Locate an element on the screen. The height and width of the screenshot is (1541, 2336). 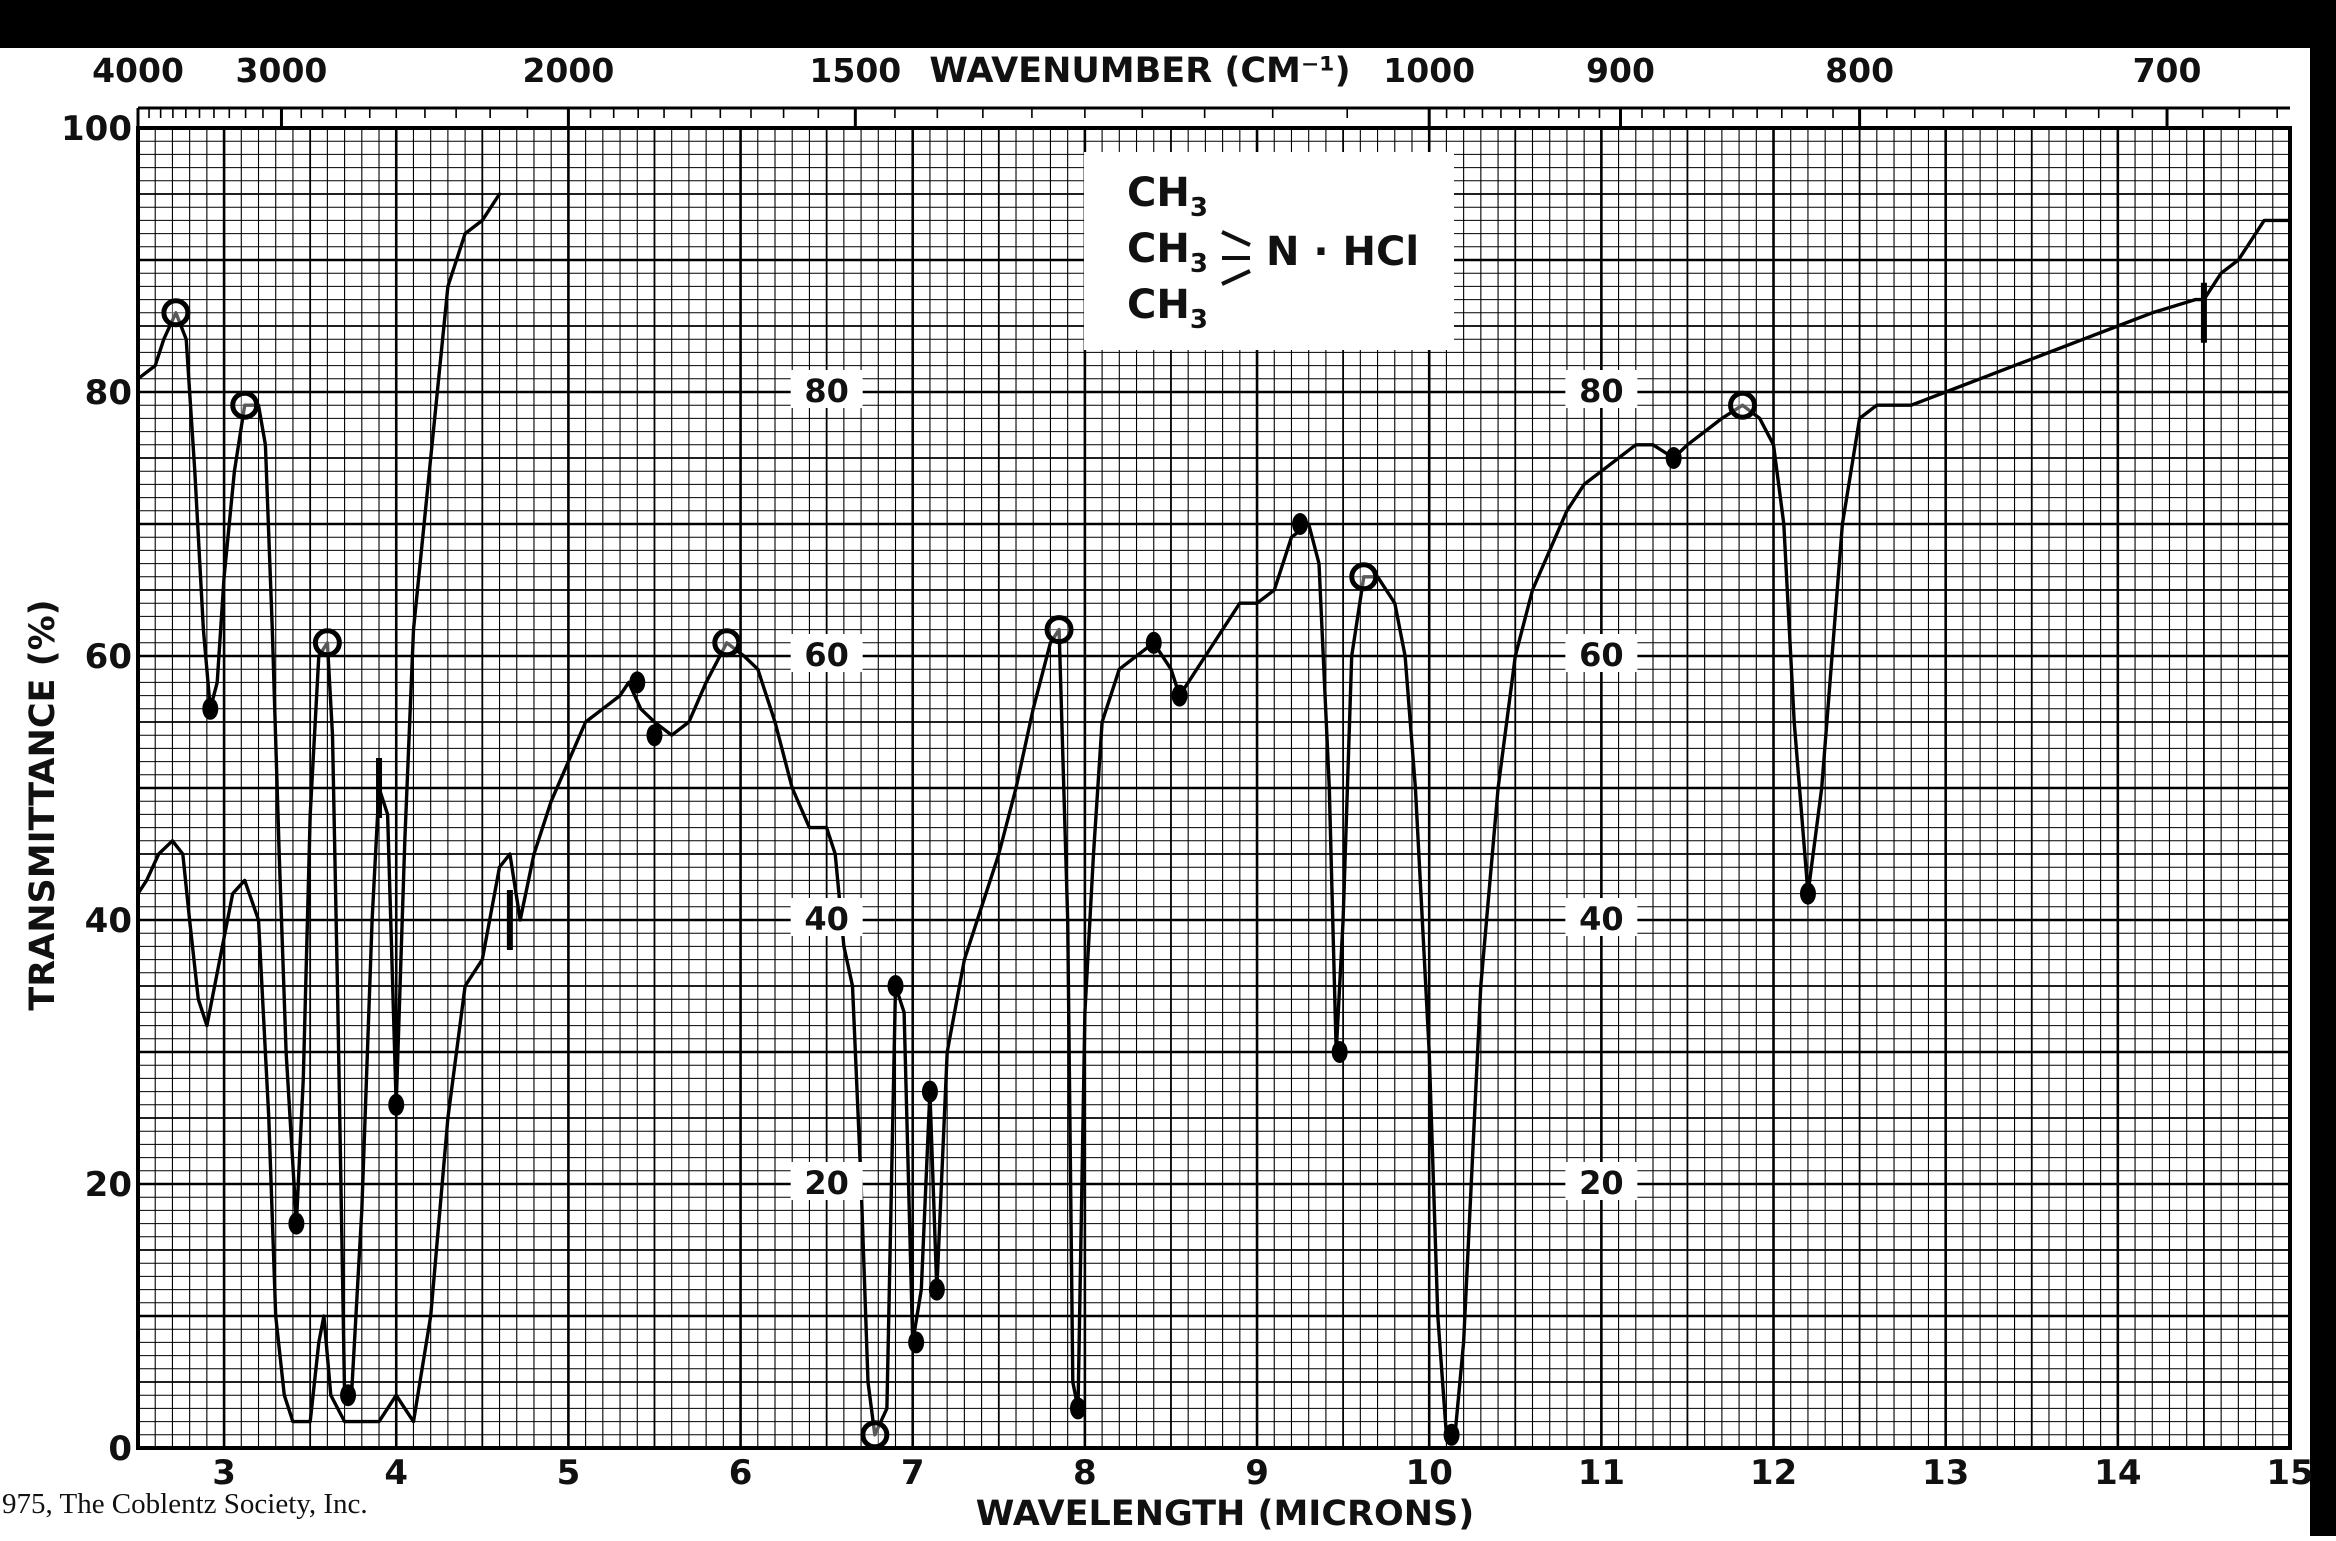
transmittance-tick-label: 20 is located at coordinates (108, 1185).